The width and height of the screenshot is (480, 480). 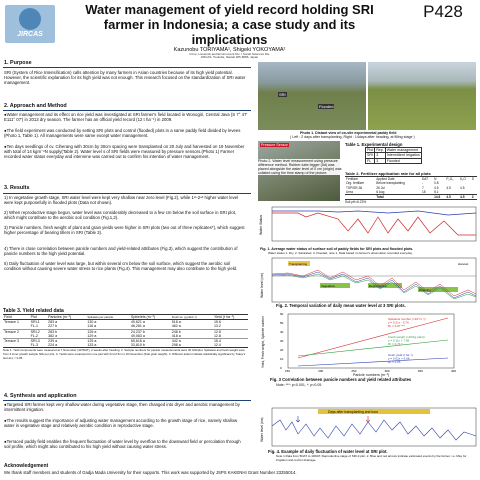 I want to click on table-2-header: K₂O, so click(x=463, y=179).